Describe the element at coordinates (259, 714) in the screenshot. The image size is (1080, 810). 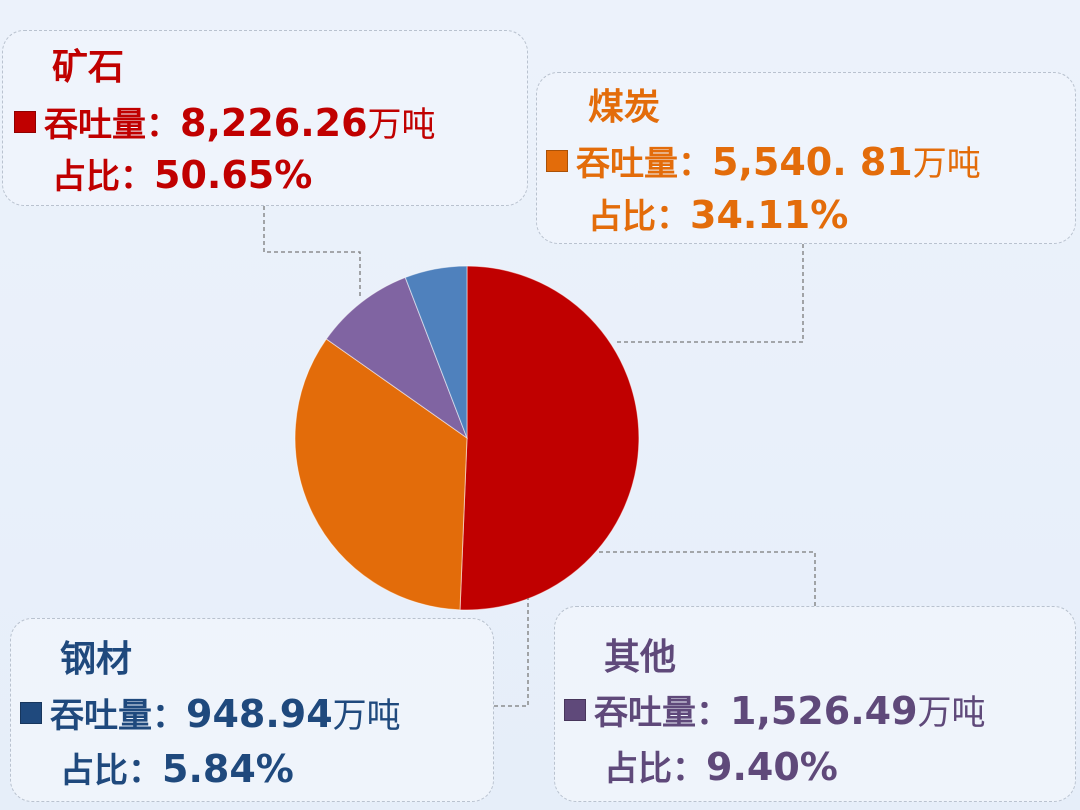
I see `steel-throughput-value: 948.94` at that location.